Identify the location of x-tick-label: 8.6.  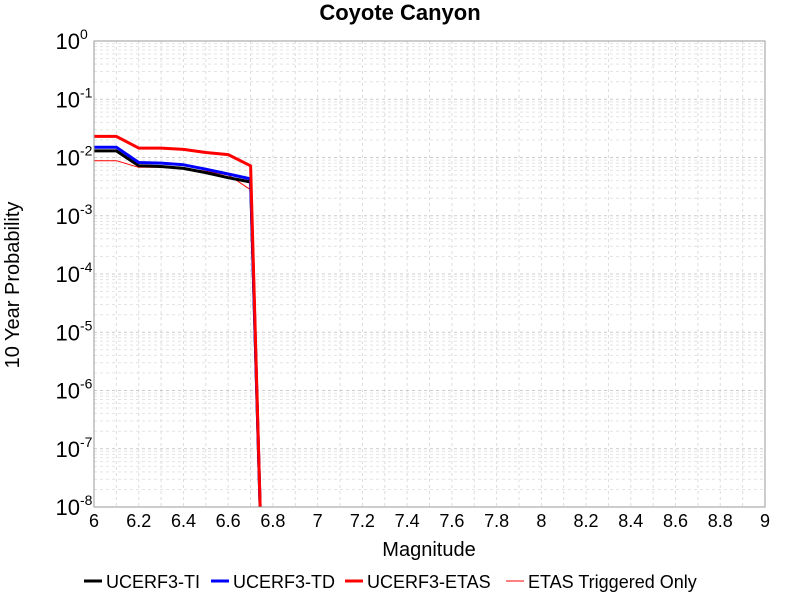
(675, 521).